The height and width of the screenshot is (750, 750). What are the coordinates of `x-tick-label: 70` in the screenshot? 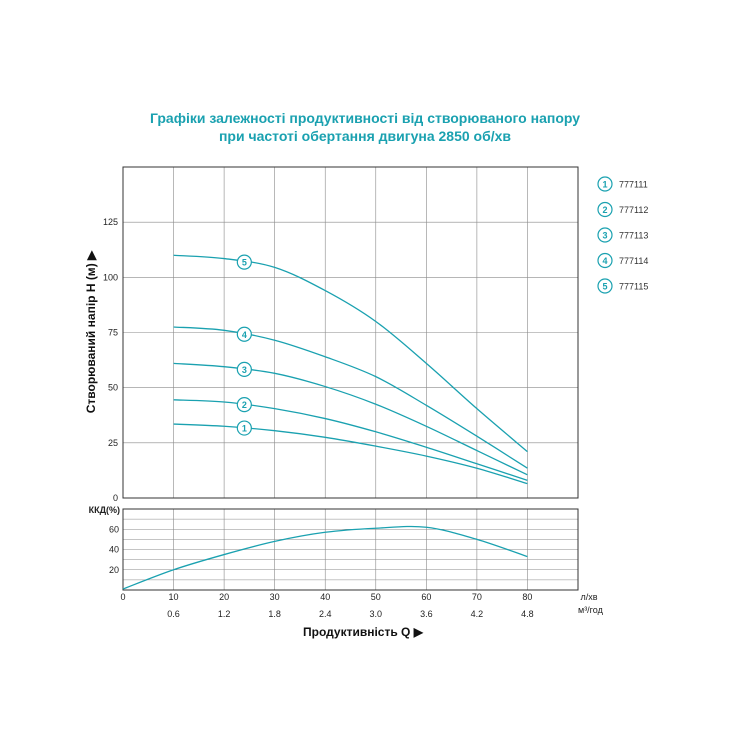 It's located at (477, 597).